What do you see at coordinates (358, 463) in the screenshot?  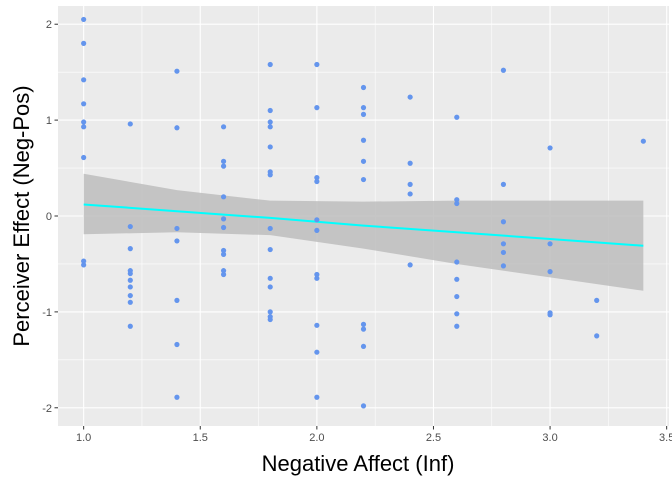 I see `x-axis-title: Negative Affect (Inf)` at bounding box center [358, 463].